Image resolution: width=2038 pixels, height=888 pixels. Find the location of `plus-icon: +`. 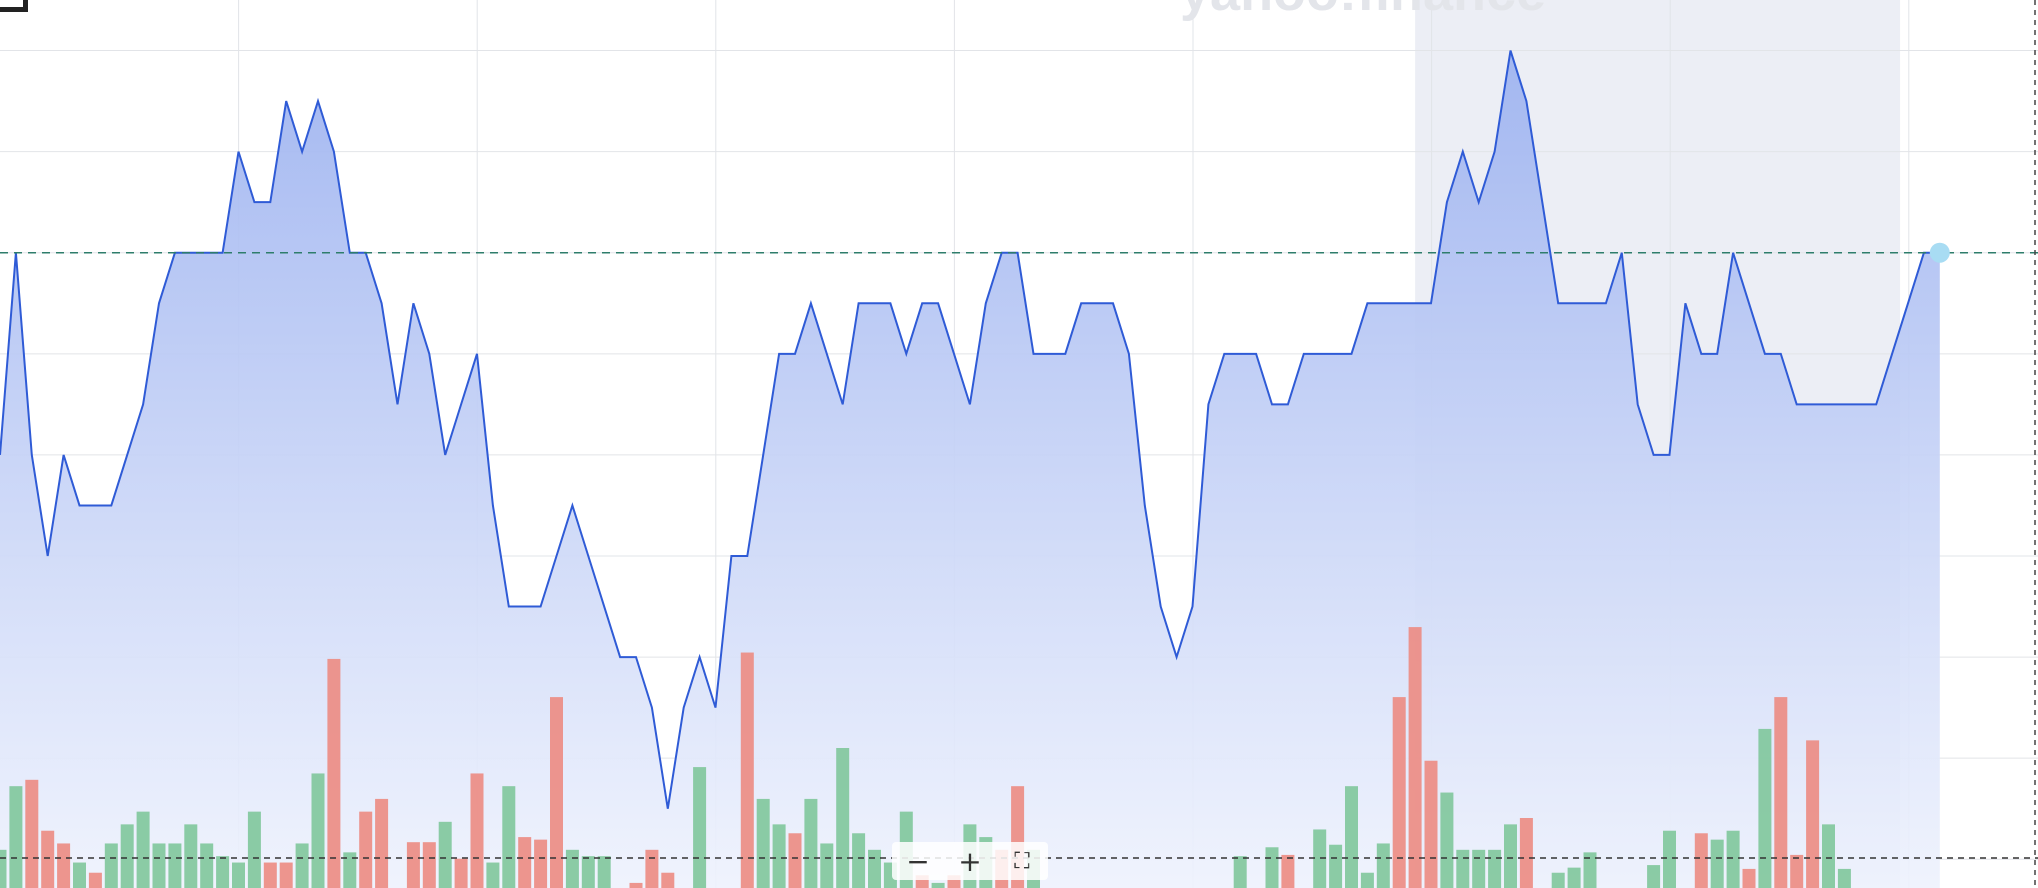

plus-icon: + is located at coordinates (970, 861).